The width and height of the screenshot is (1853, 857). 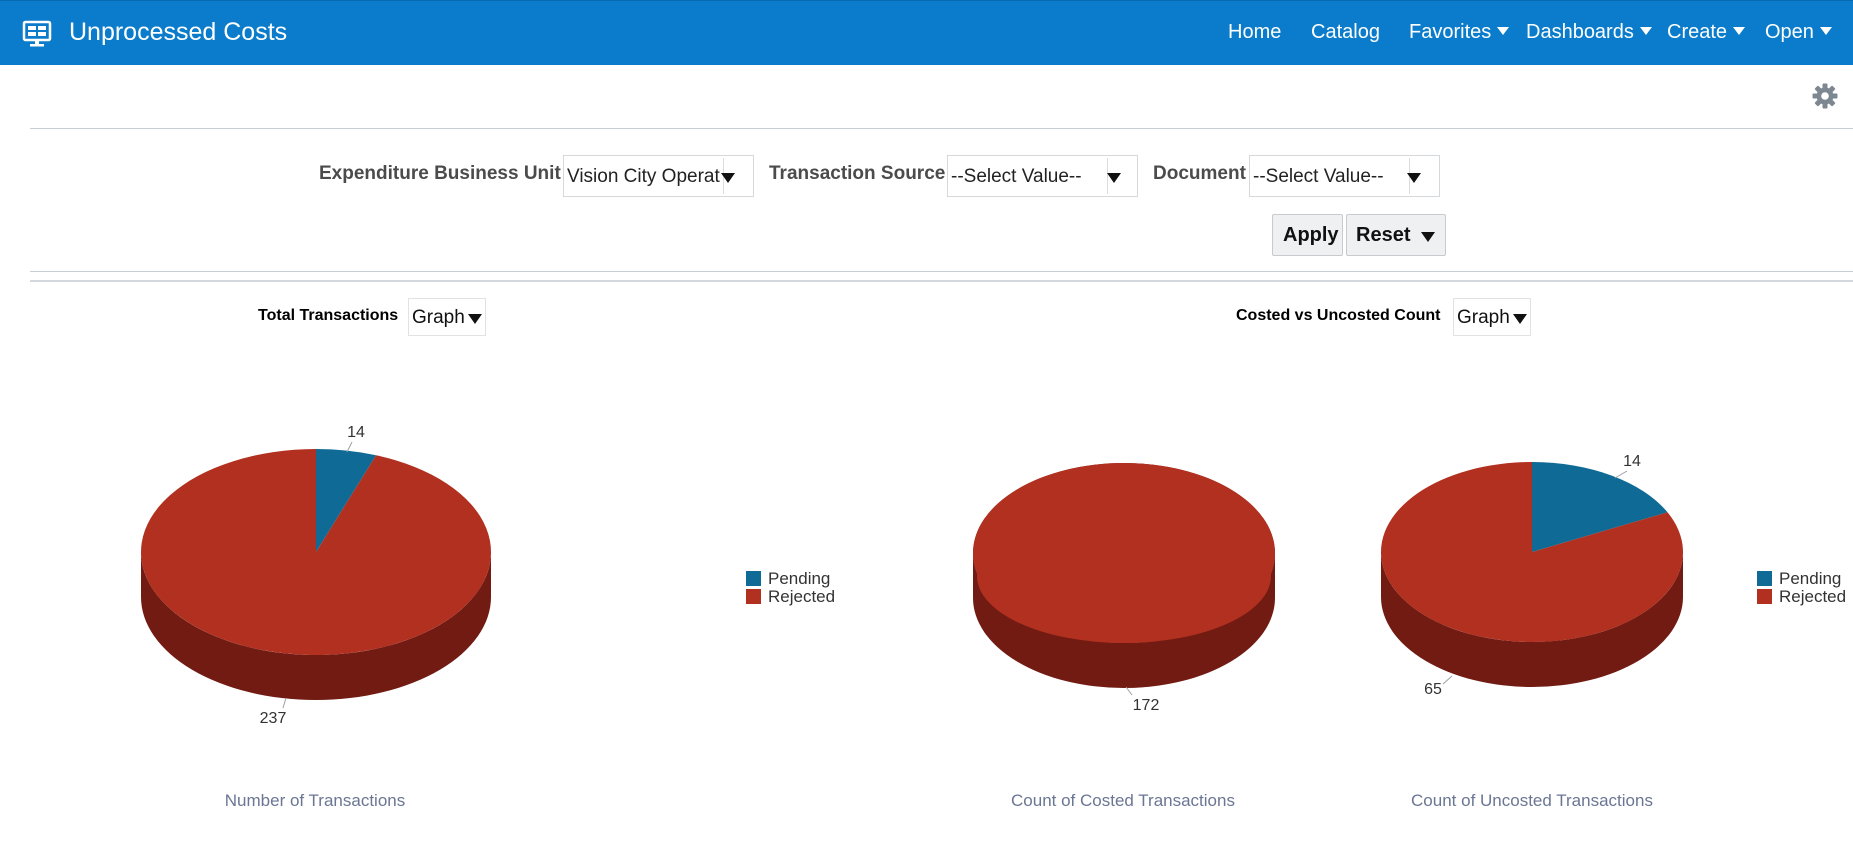 I want to click on dashboard-monitor-icon, so click(x=37, y=34).